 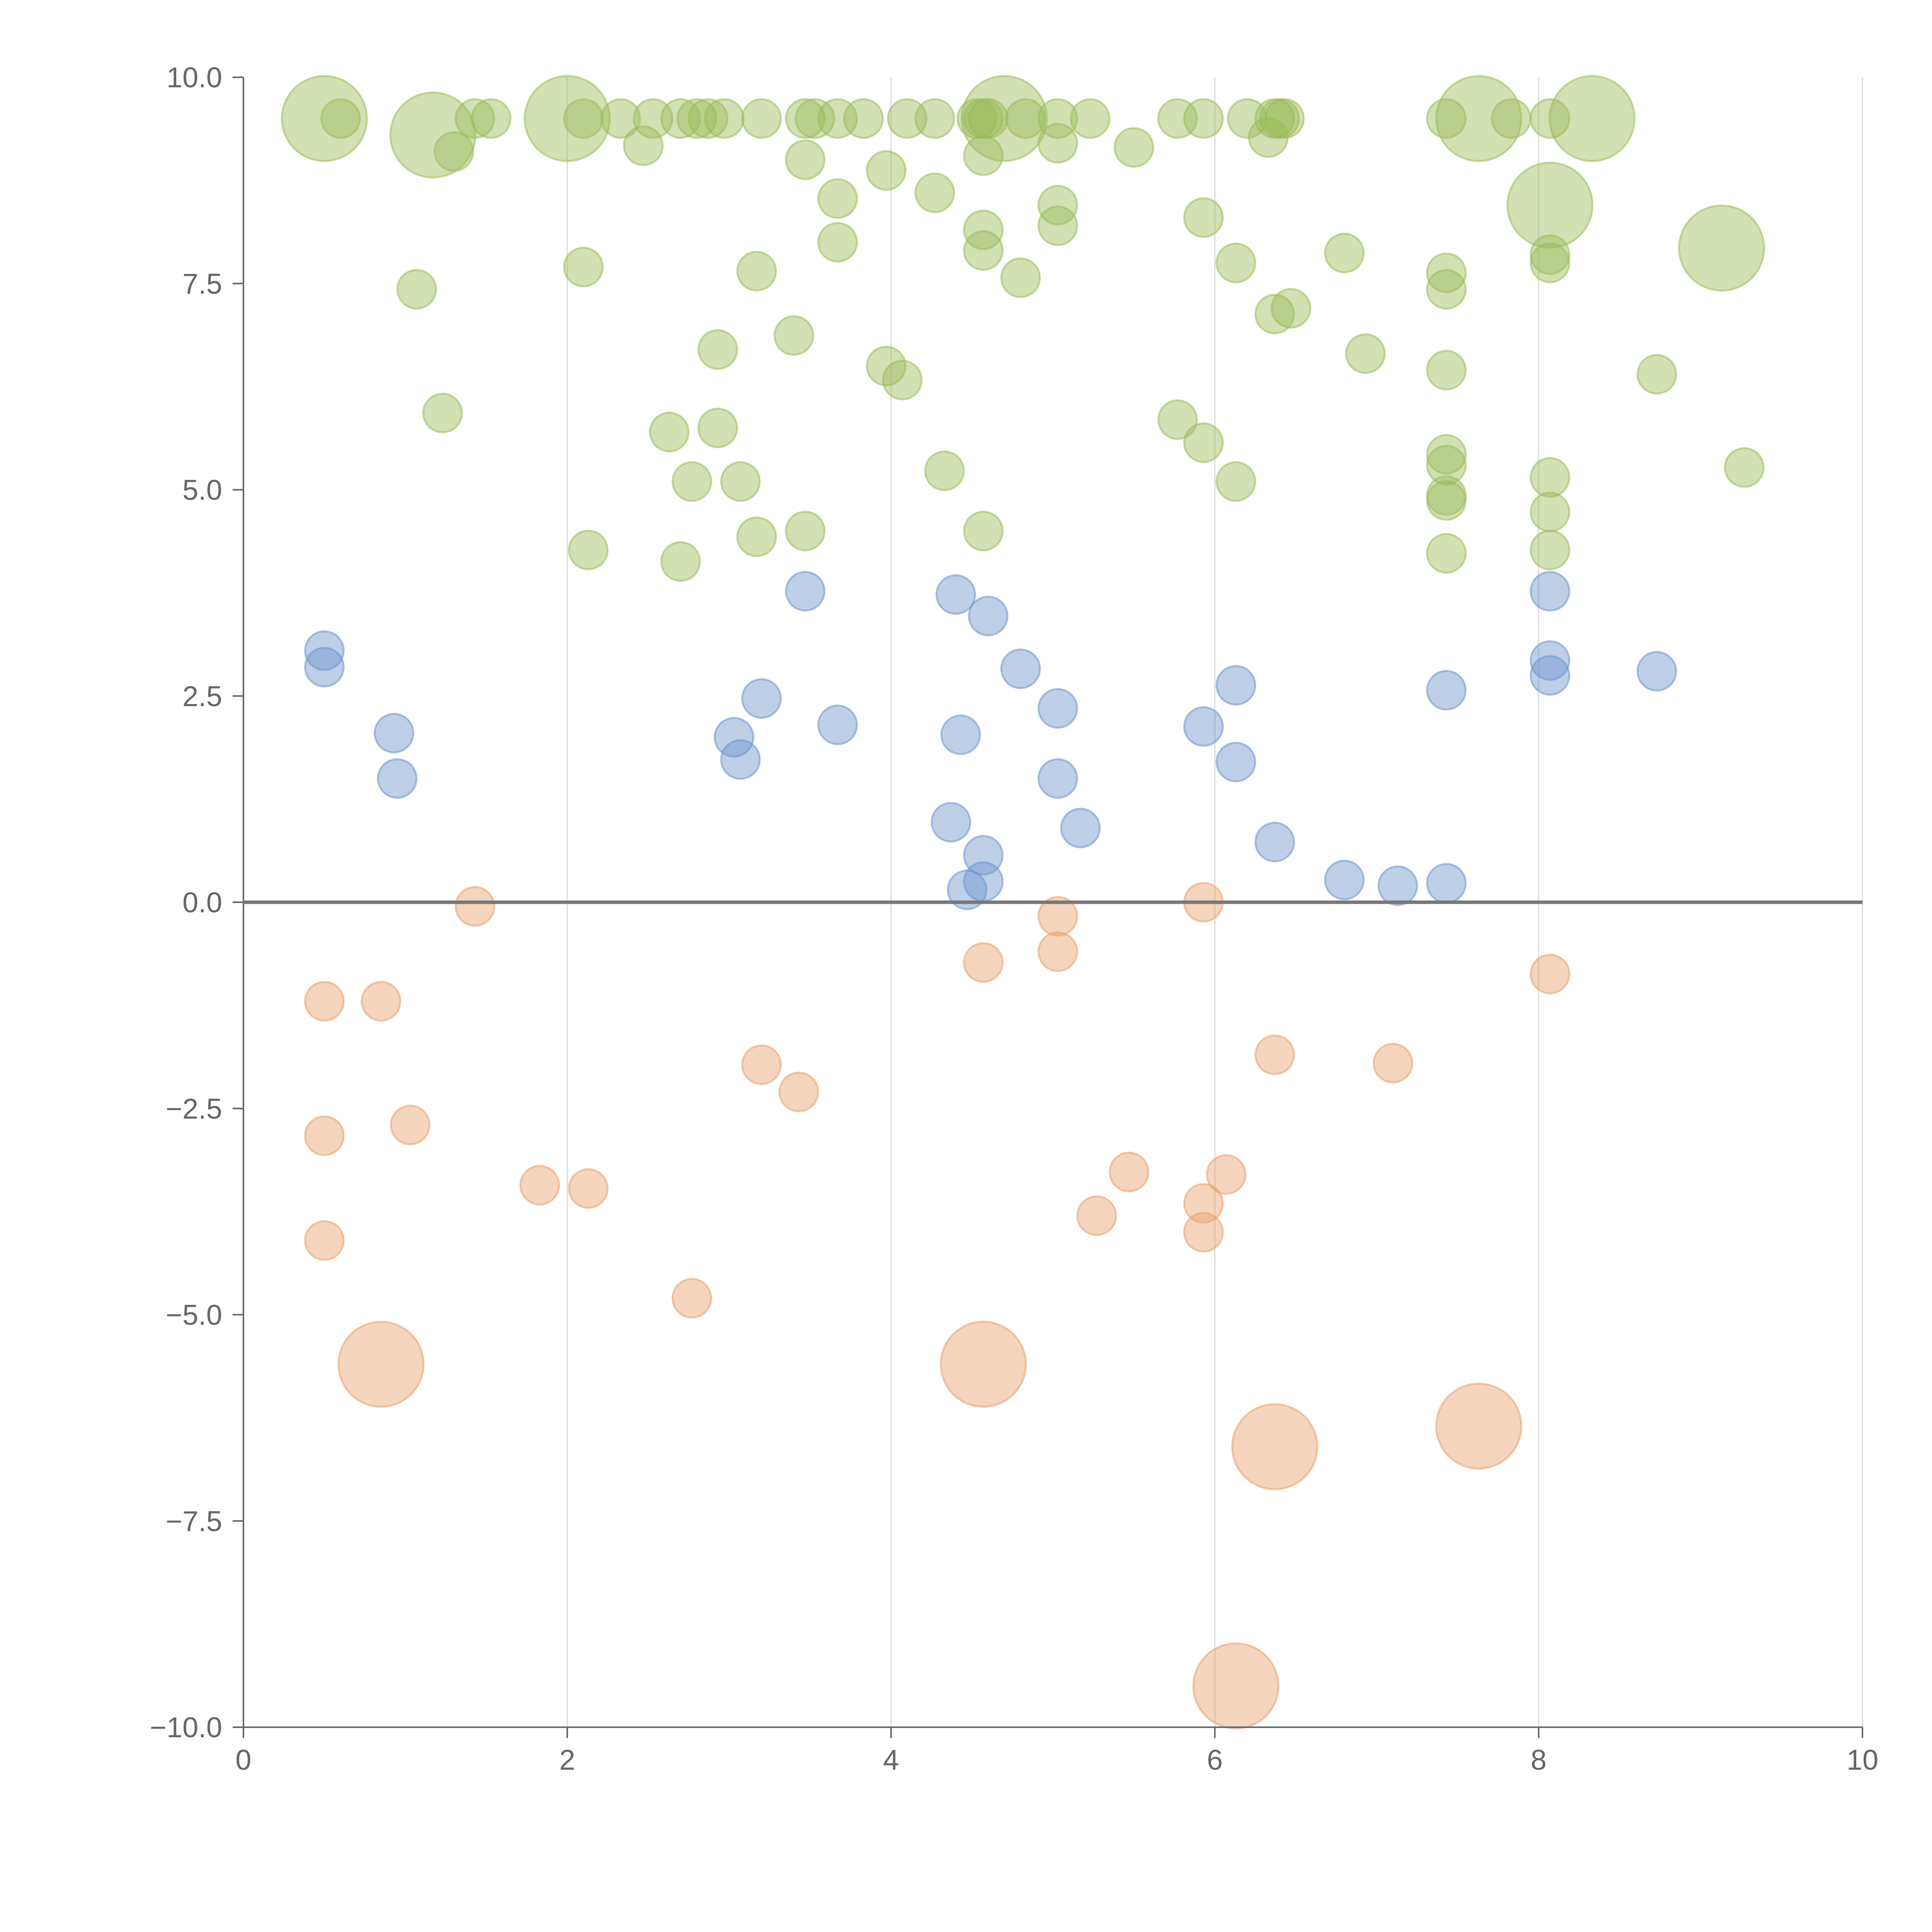 What do you see at coordinates (202, 284) in the screenshot?
I see `y-tick-label: 7.5` at bounding box center [202, 284].